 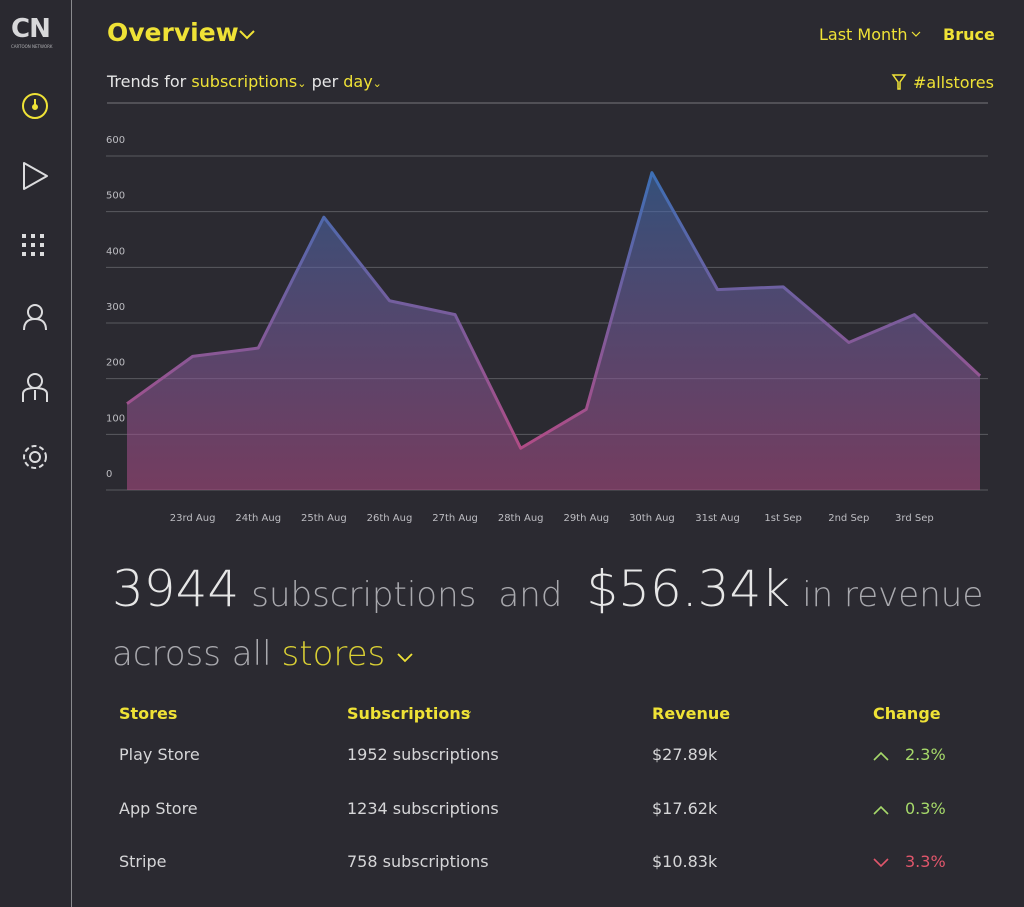 What do you see at coordinates (143, 861) in the screenshot?
I see `store-name: Stripe` at bounding box center [143, 861].